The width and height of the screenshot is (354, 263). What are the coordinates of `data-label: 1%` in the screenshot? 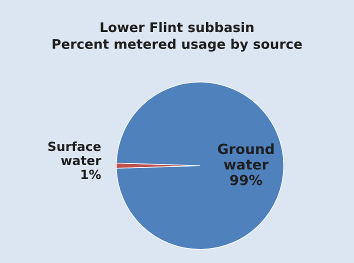 It's located at (91, 175).